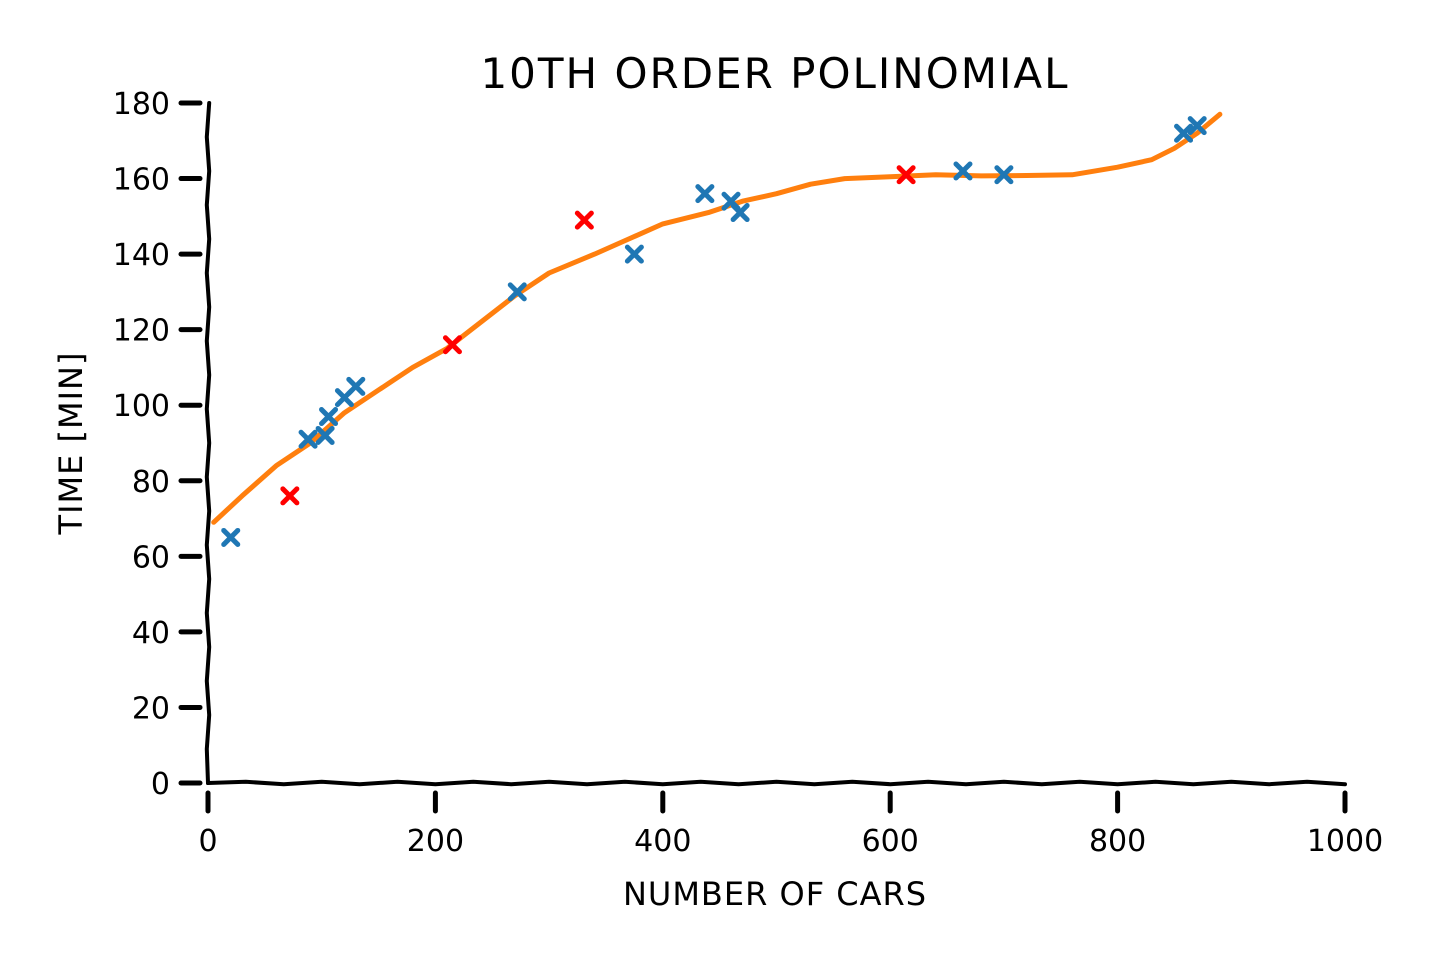  I want to click on y-tick-label: 60, so click(151, 557).